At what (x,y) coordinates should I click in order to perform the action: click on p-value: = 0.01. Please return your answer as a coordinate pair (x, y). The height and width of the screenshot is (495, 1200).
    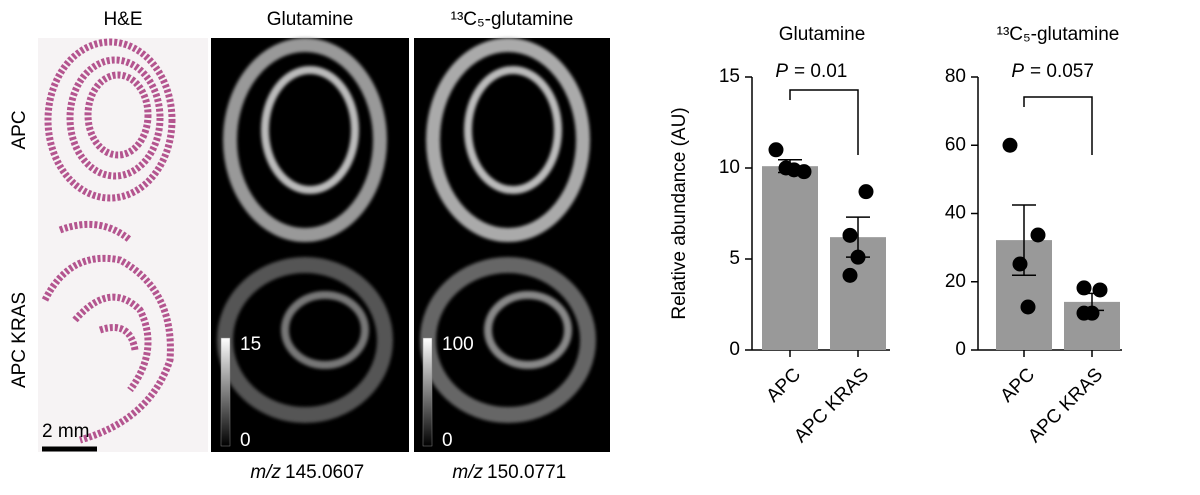
    Looking at the image, I should click on (820, 71).